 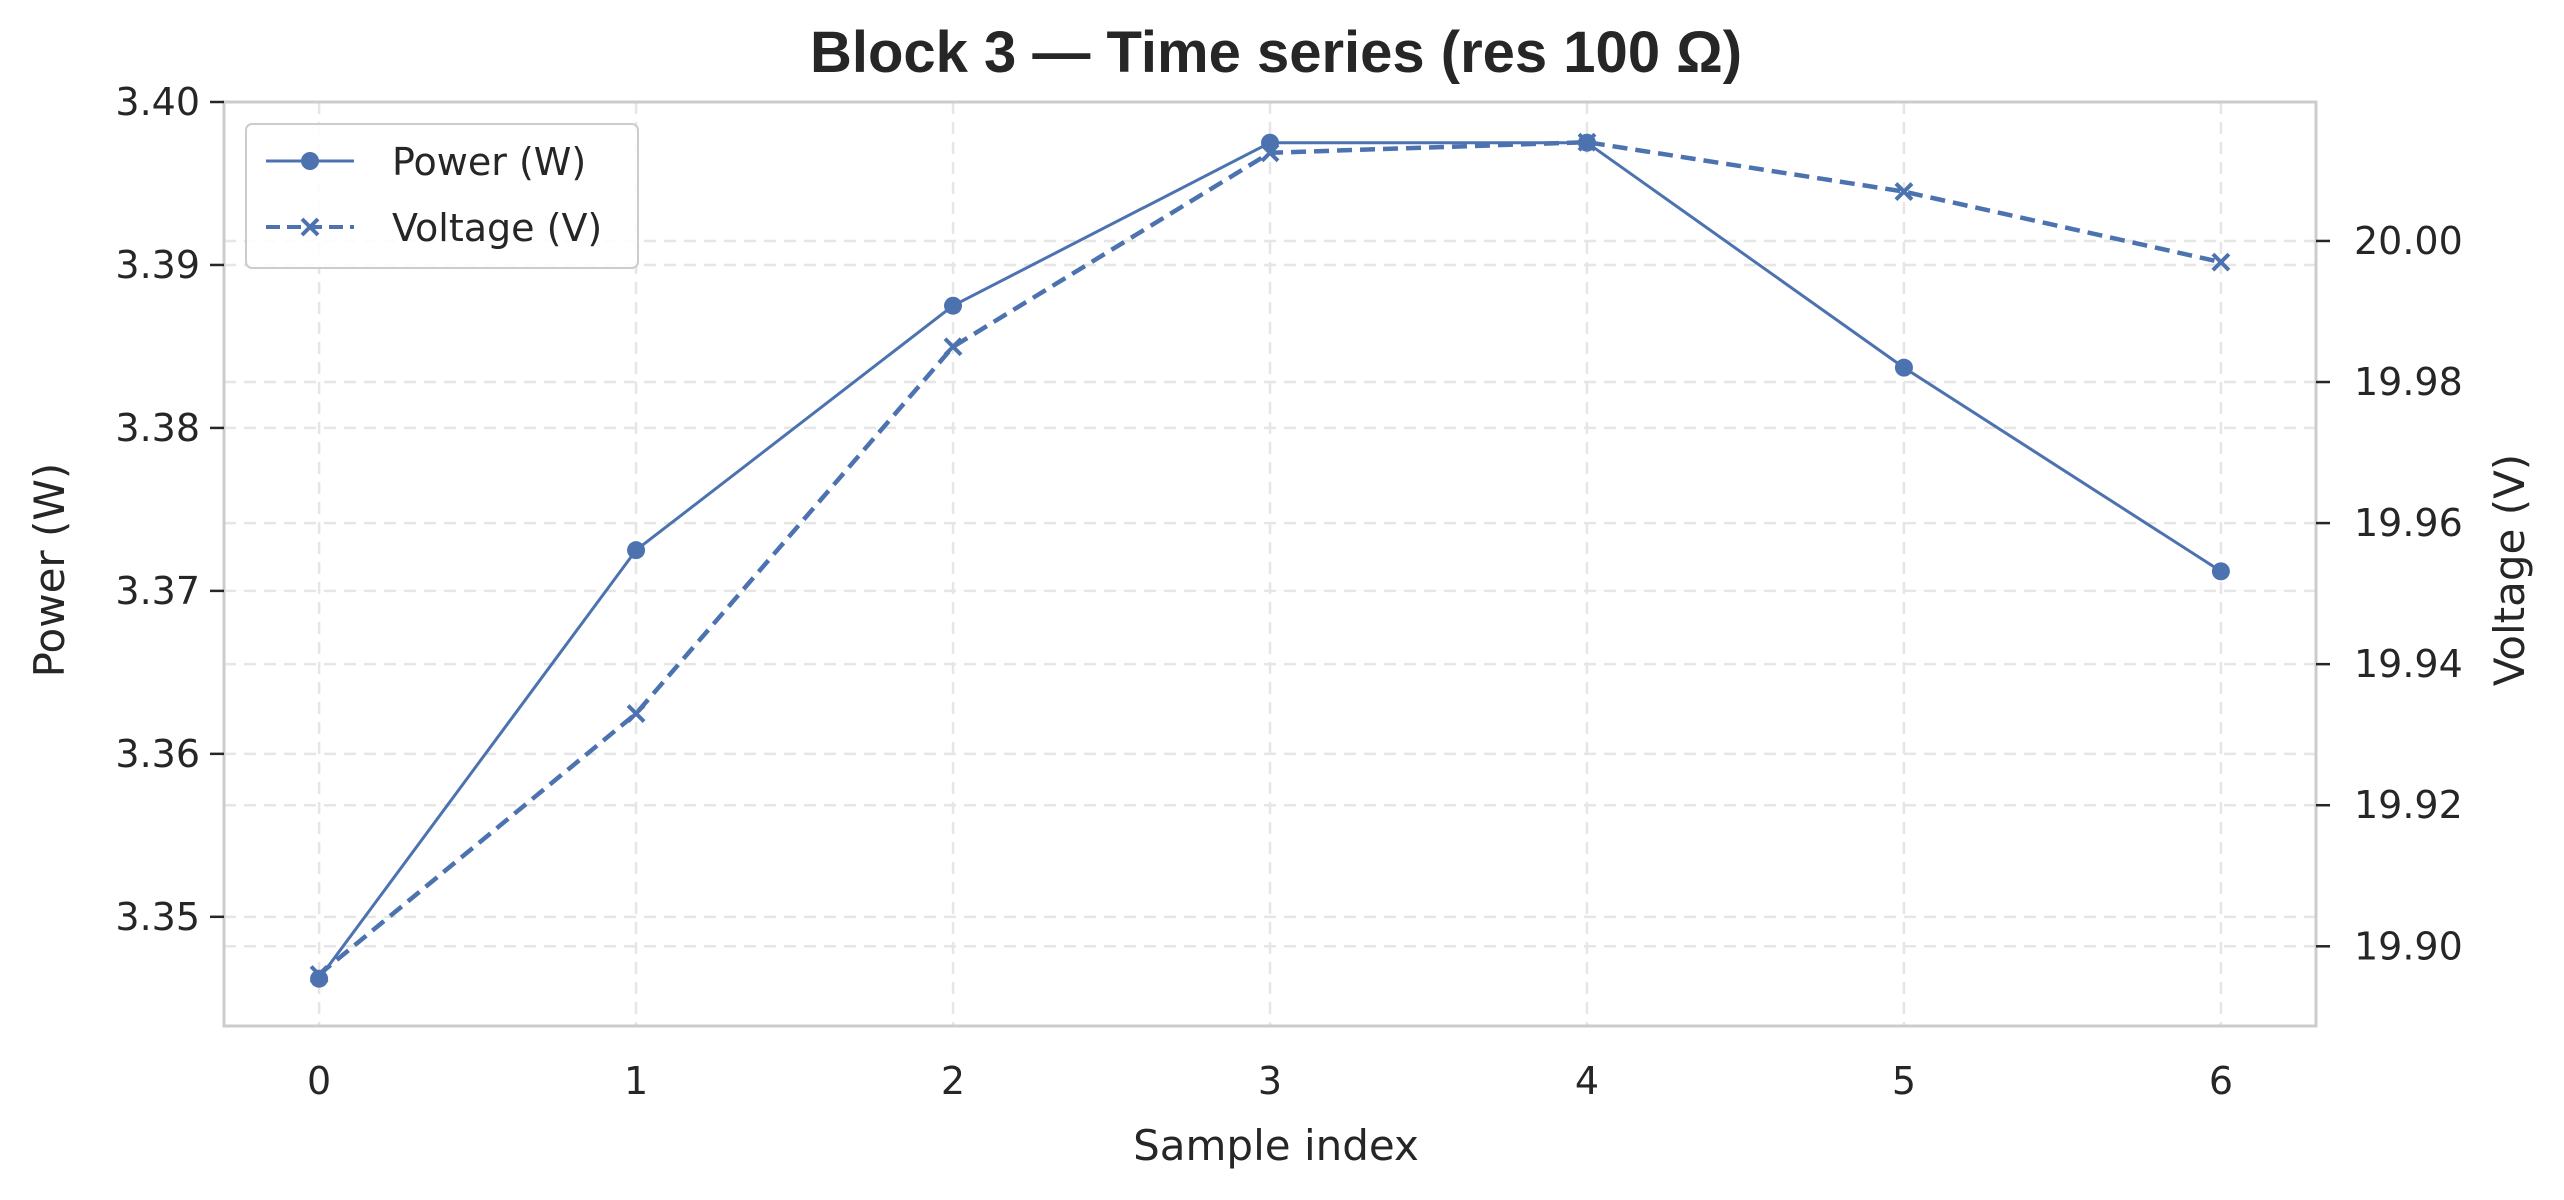 What do you see at coordinates (2408, 664) in the screenshot?
I see `y2-tick-label: 19.94` at bounding box center [2408, 664].